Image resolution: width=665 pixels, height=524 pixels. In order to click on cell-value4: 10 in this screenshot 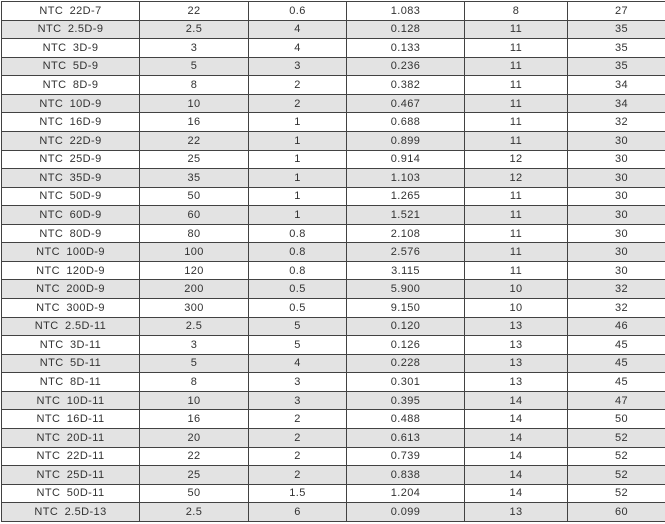, I will do `click(516, 308)`.